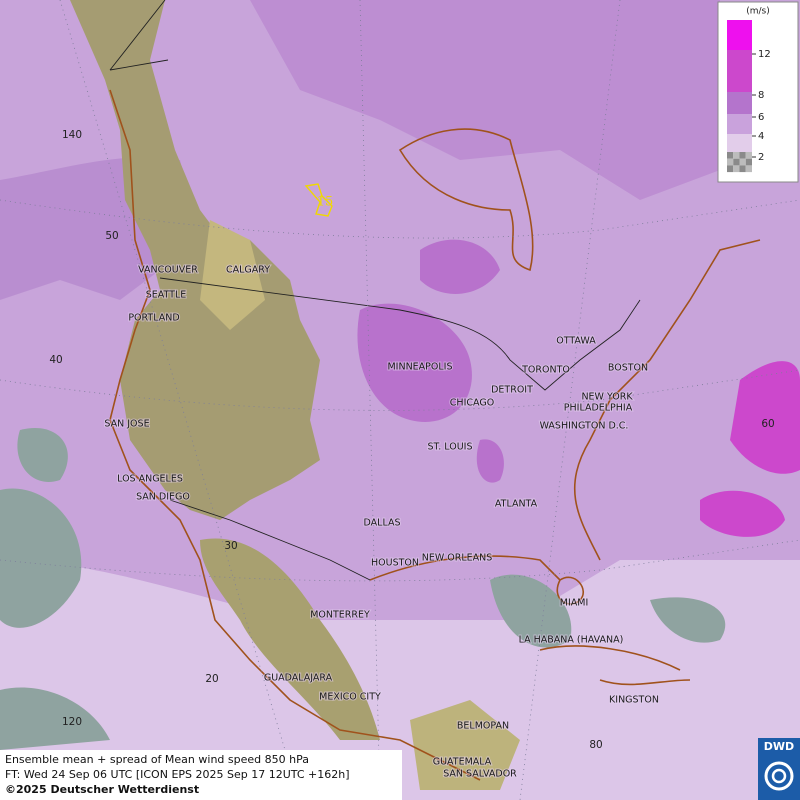  Describe the element at coordinates (634, 700) in the screenshot. I see `city-label: KINGSTON` at that location.